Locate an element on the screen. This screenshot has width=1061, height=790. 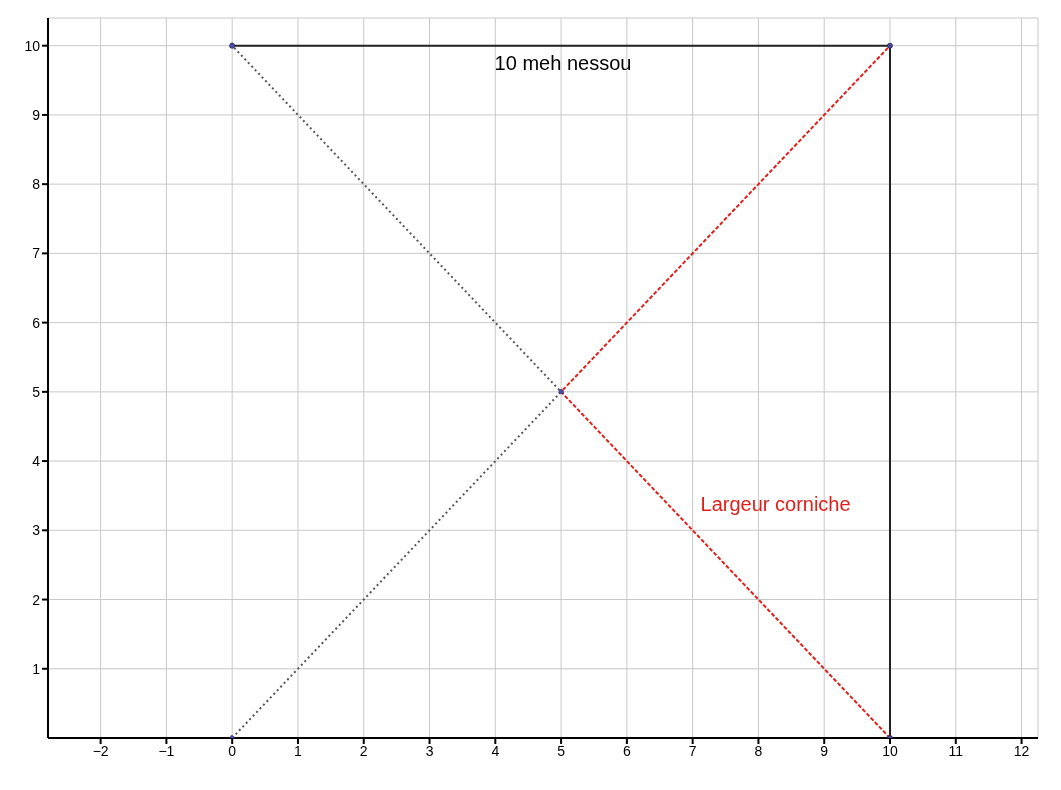
x-tick-label: 12 is located at coordinates (1021, 750).